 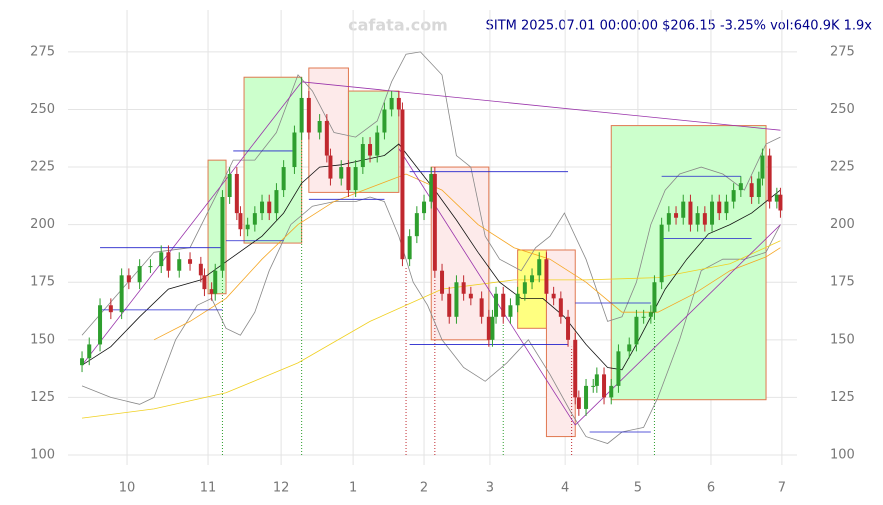 I want to click on x-tick-label: 11, so click(x=208, y=488).